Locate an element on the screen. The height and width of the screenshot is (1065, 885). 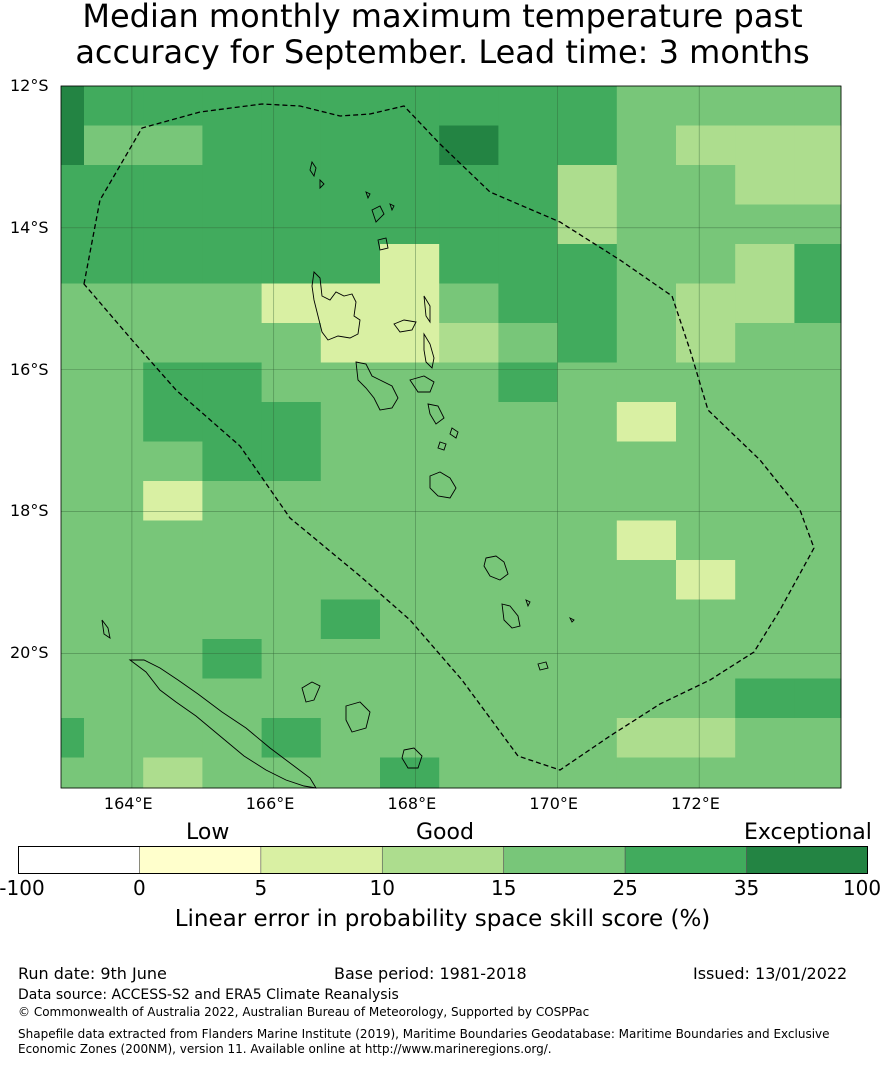
issued-date: Issued: 13/01/2022 is located at coordinates (770, 973).